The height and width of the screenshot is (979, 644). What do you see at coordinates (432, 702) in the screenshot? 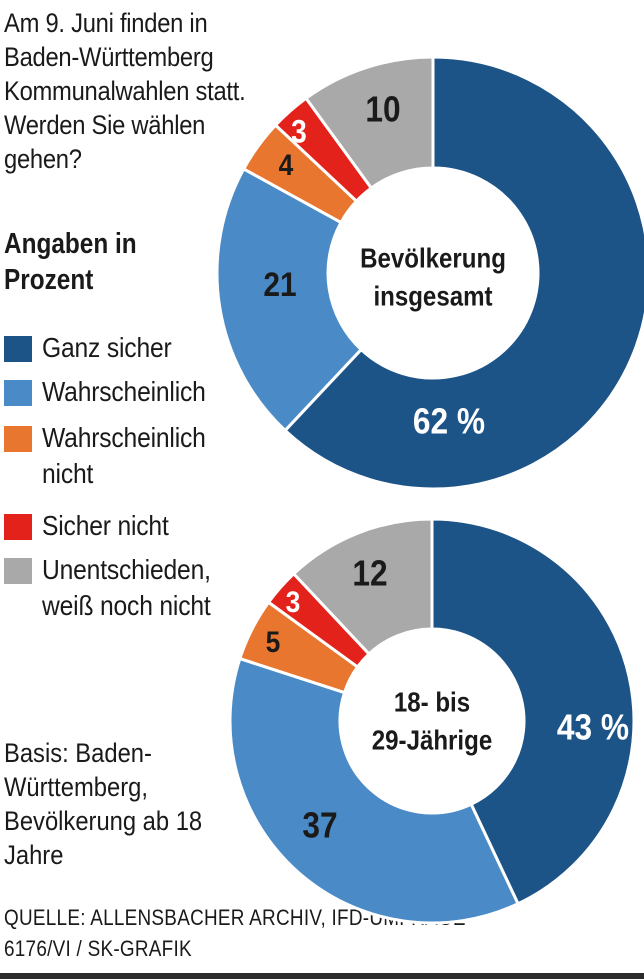
I see `center-label-line-1: 18- bis` at bounding box center [432, 702].